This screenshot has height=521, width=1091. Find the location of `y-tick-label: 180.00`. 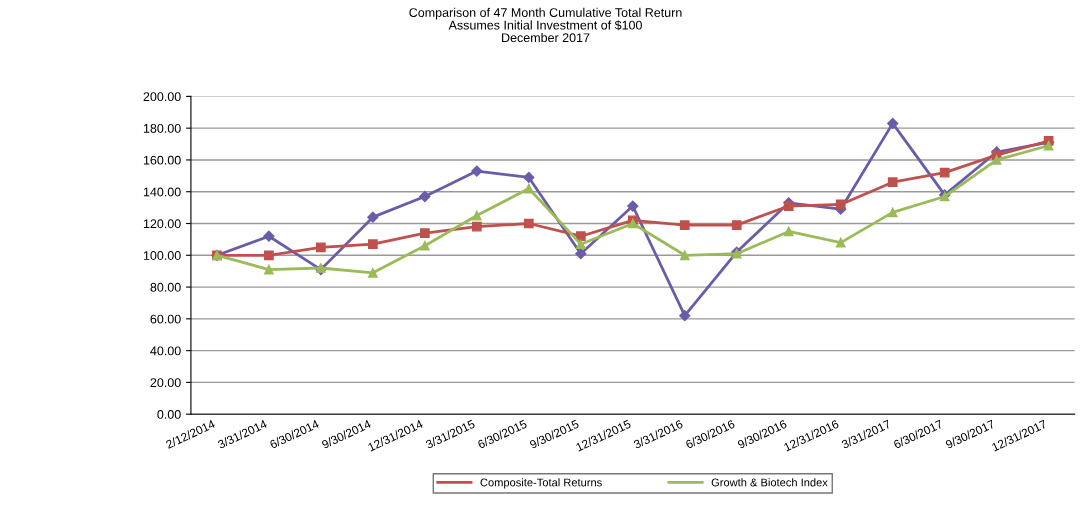

y-tick-label: 180.00 is located at coordinates (162, 128).